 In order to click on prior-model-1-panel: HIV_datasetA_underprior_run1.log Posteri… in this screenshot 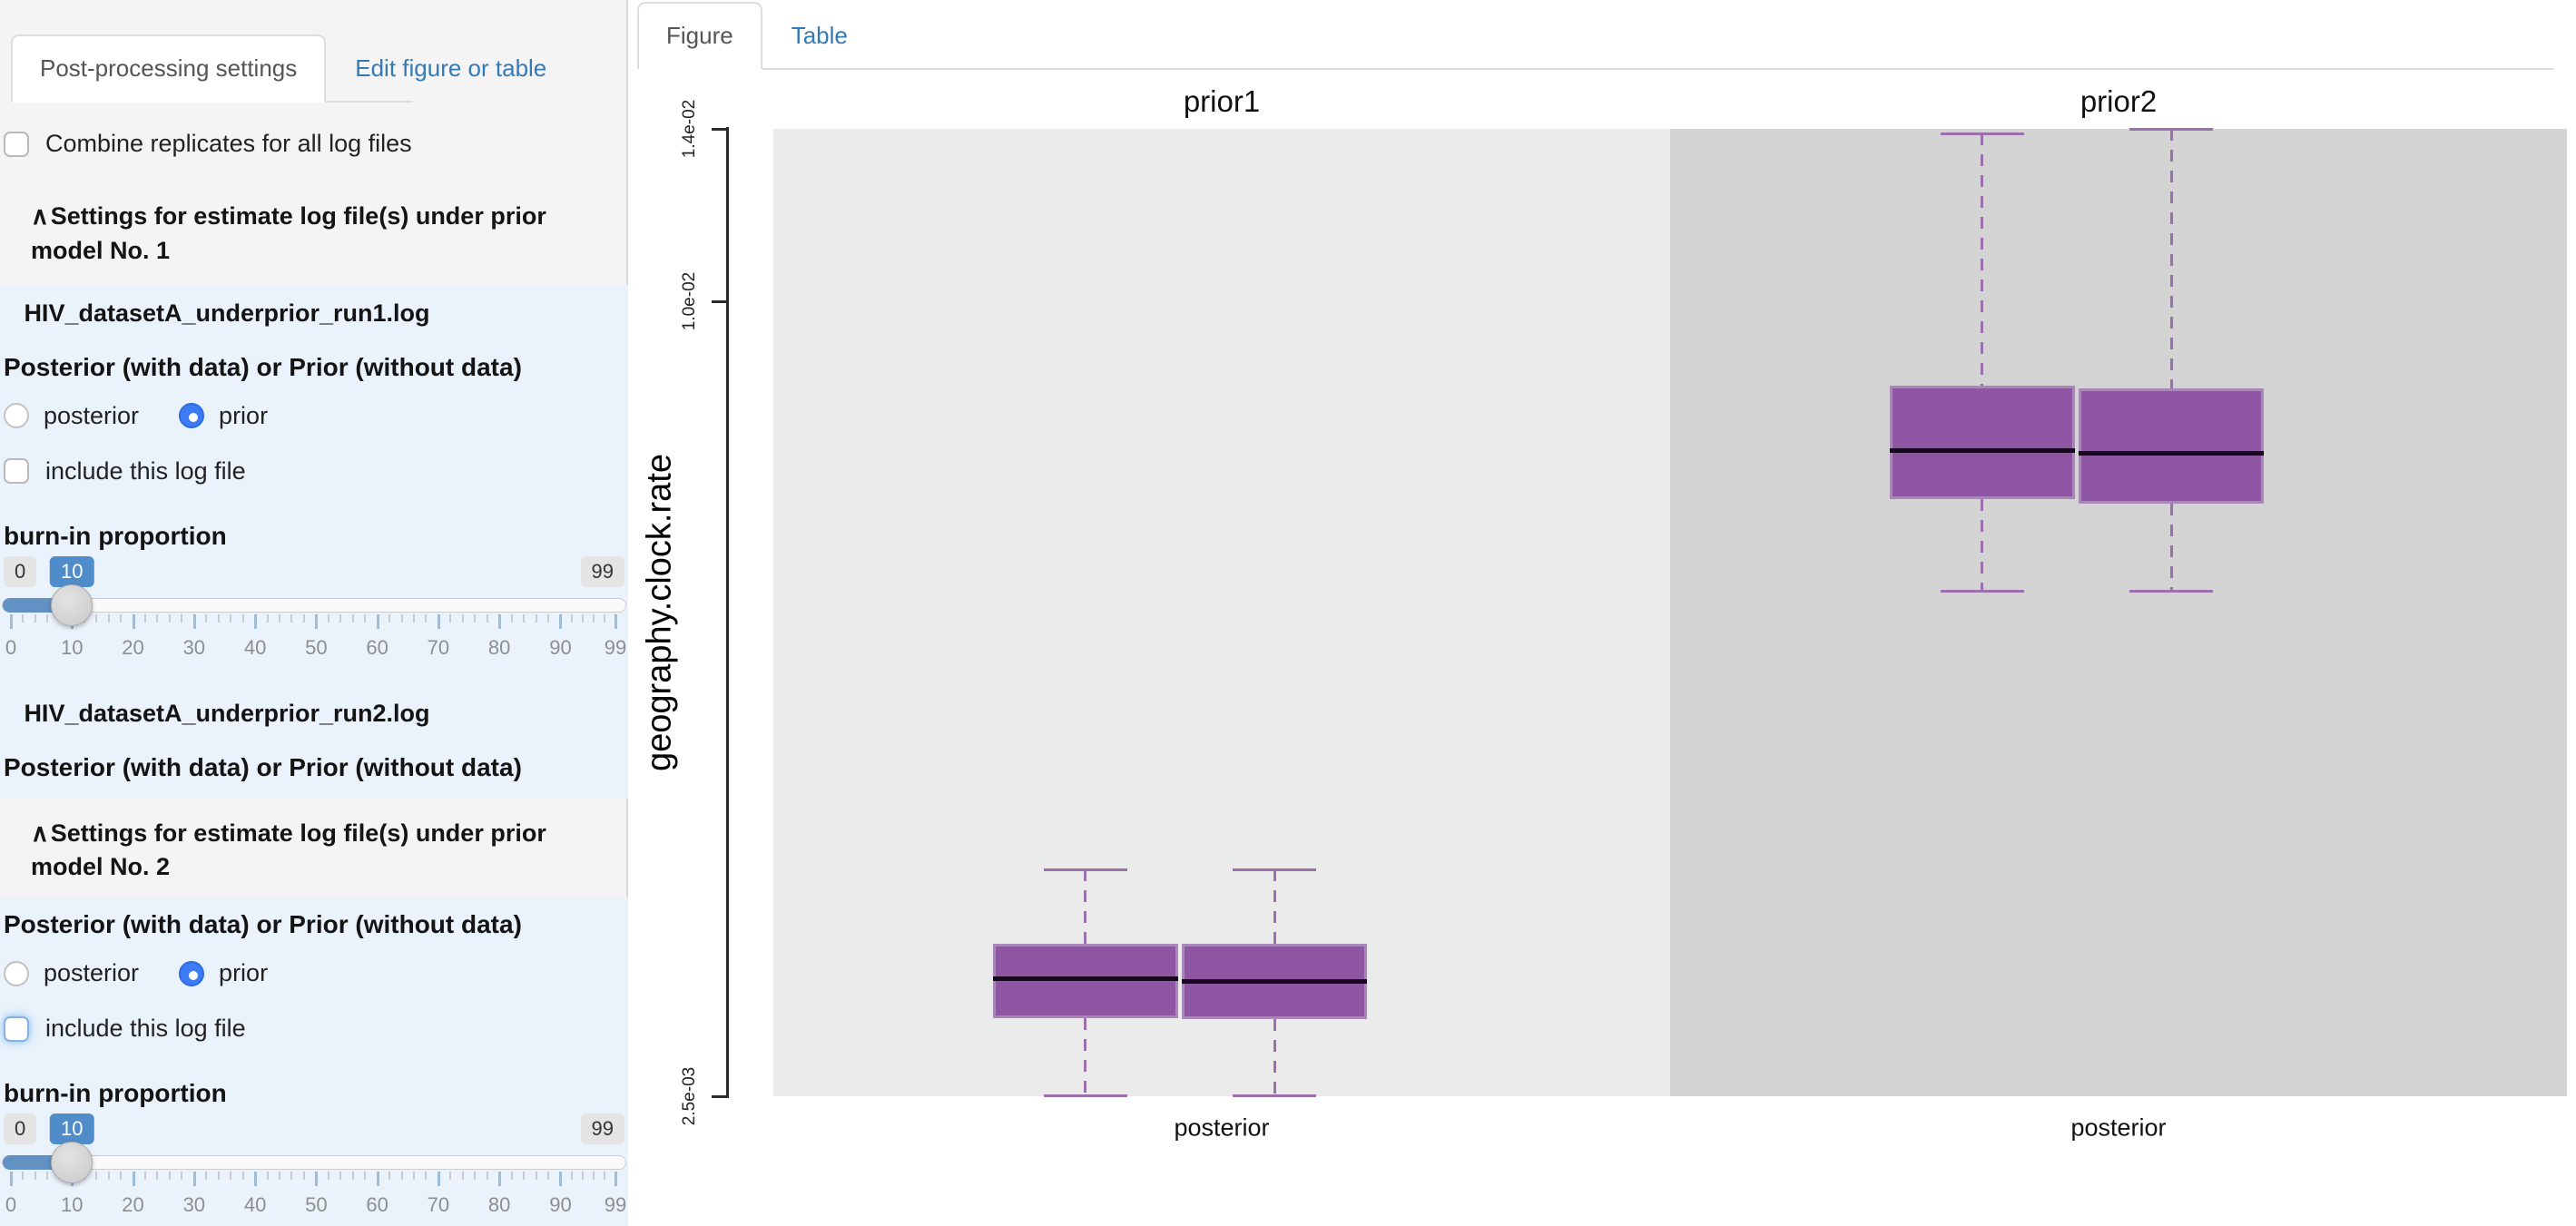, I will do `click(314, 541)`.